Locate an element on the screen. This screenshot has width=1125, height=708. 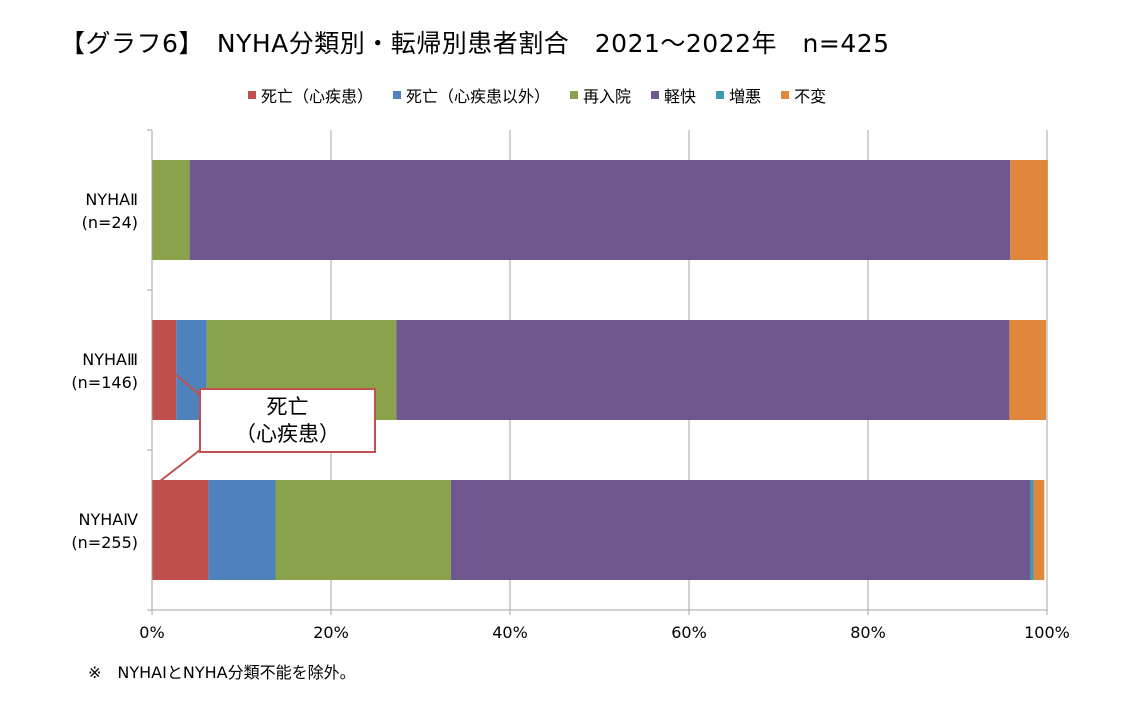
legend-item: 増悪 is located at coordinates (738, 95).